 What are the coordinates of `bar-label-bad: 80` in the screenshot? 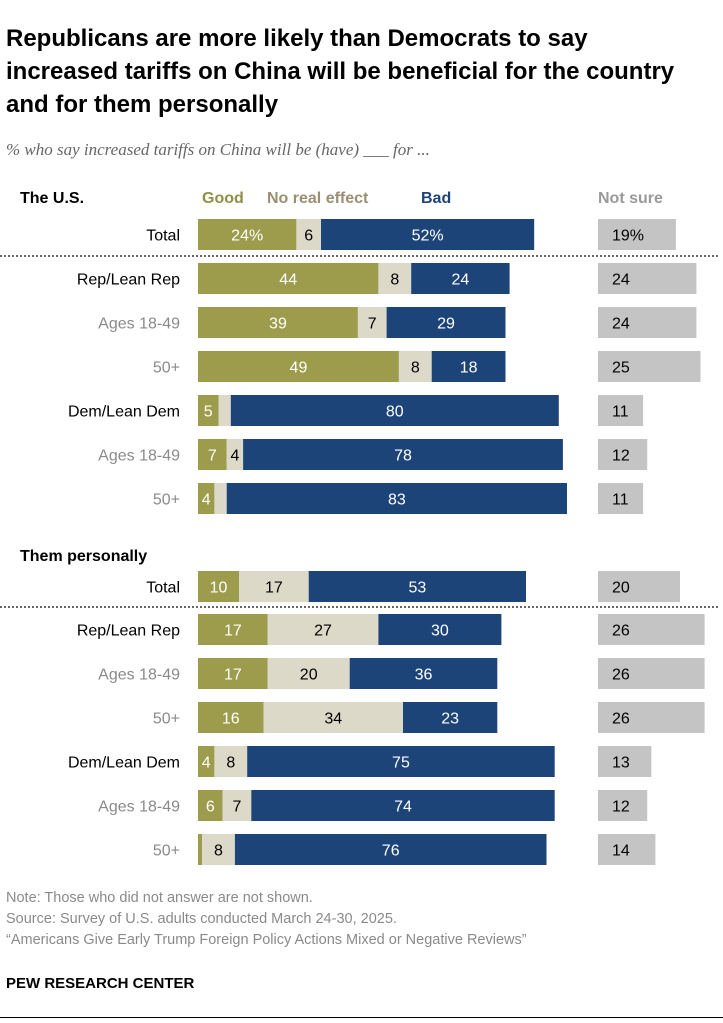 It's located at (395, 412).